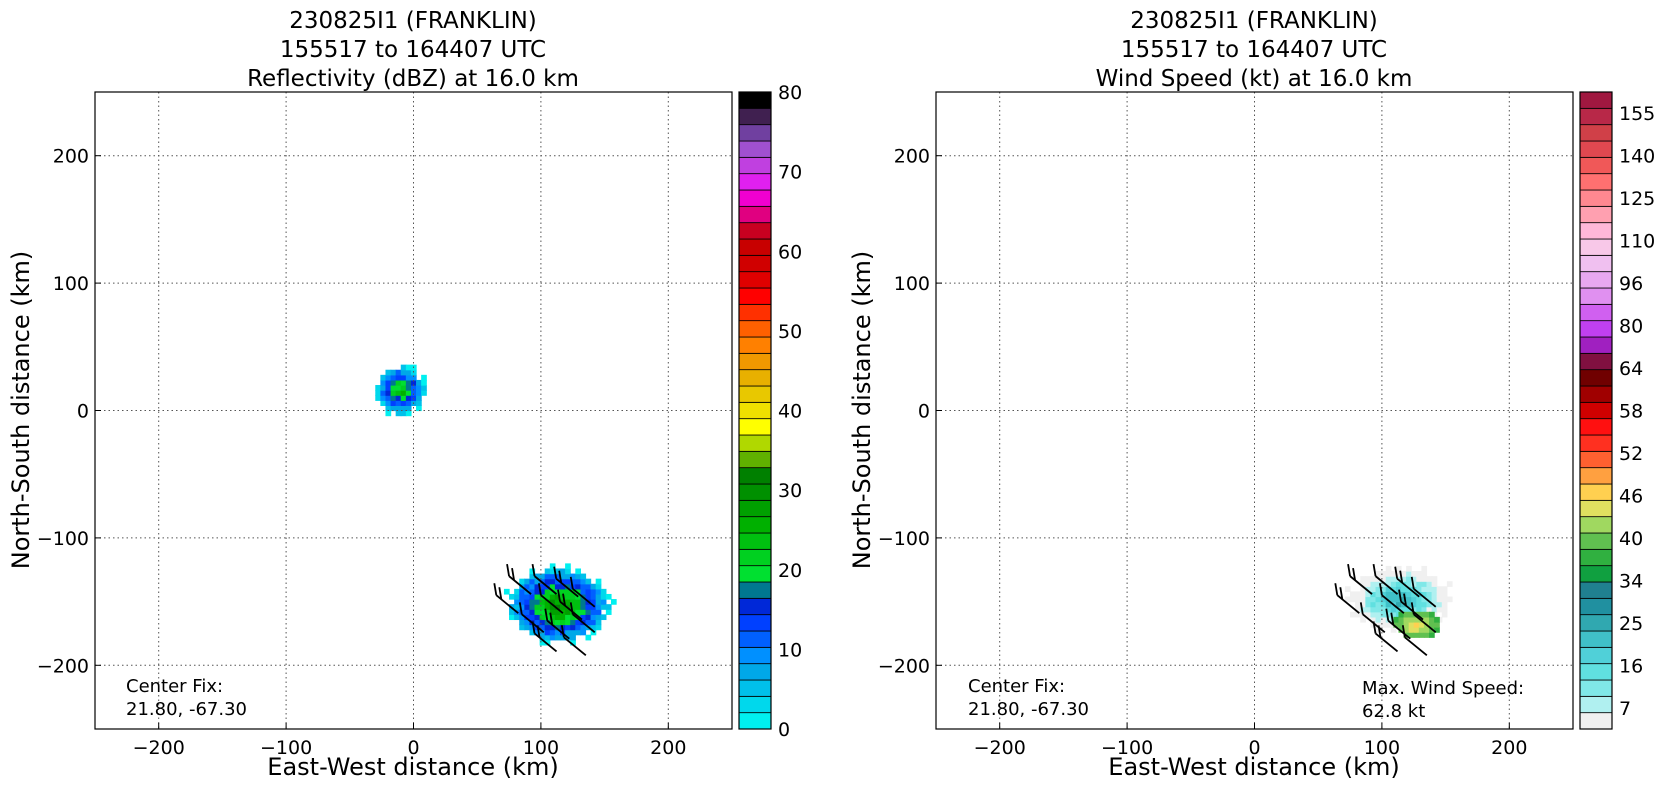 The height and width of the screenshot is (791, 1655). I want to click on colorbar-tick-label: 30, so click(790, 491).